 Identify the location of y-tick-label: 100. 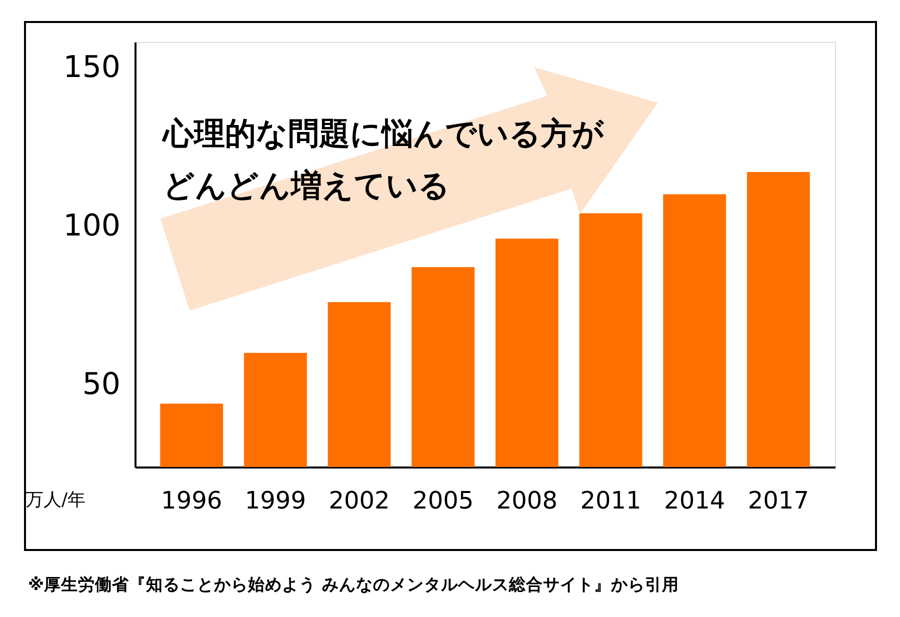
(91, 226).